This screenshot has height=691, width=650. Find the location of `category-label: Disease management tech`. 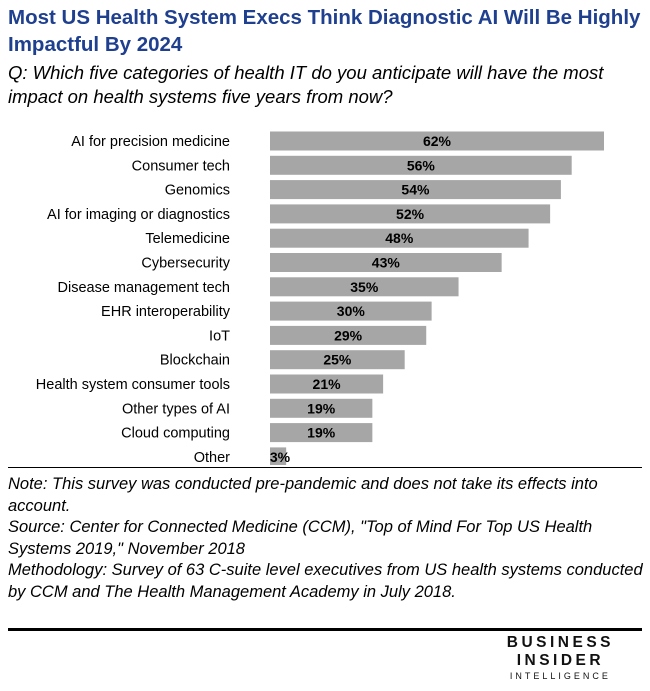

category-label: Disease management tech is located at coordinates (144, 288).